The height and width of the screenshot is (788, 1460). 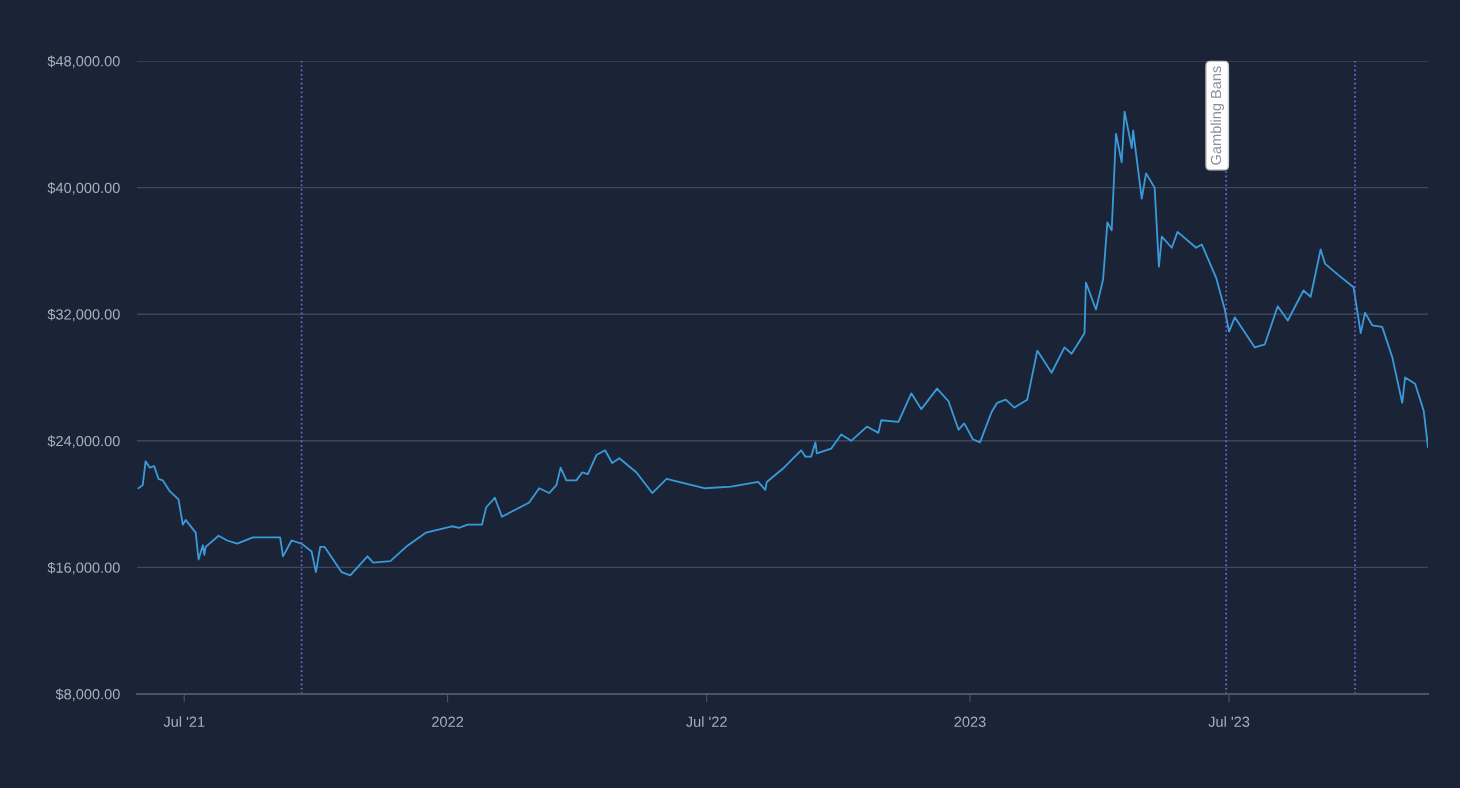 What do you see at coordinates (83, 315) in the screenshot?
I see `y-tick-label: $32,000.00` at bounding box center [83, 315].